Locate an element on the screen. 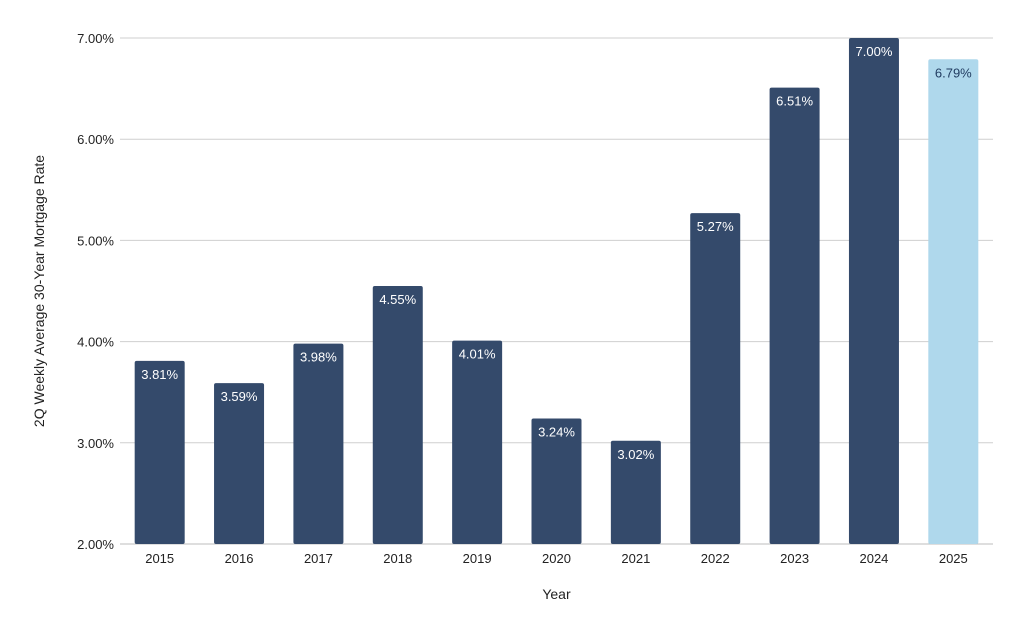 This screenshot has width=1024, height=634. x-tick-label: 2015 is located at coordinates (159, 558).